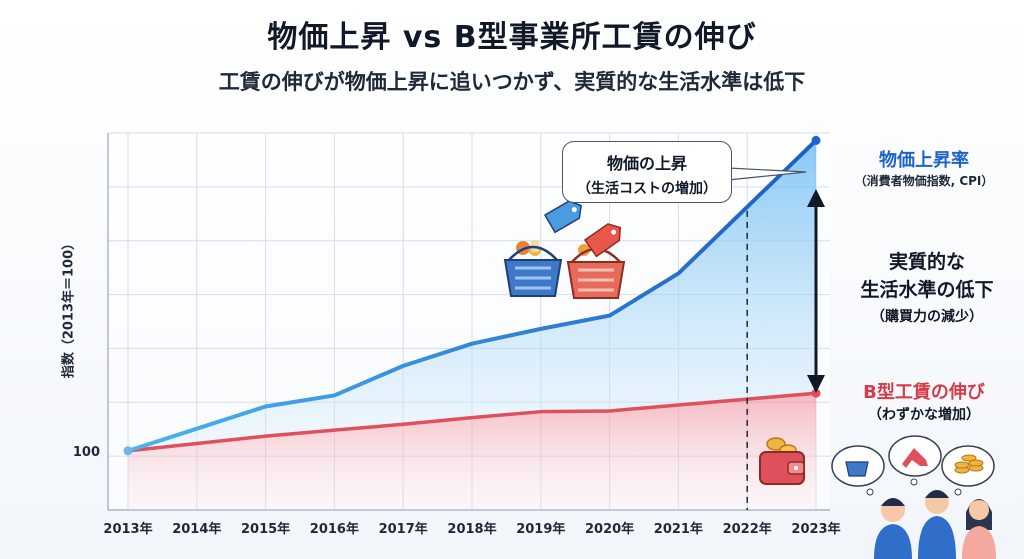  I want to click on price-start-point, so click(128, 451).